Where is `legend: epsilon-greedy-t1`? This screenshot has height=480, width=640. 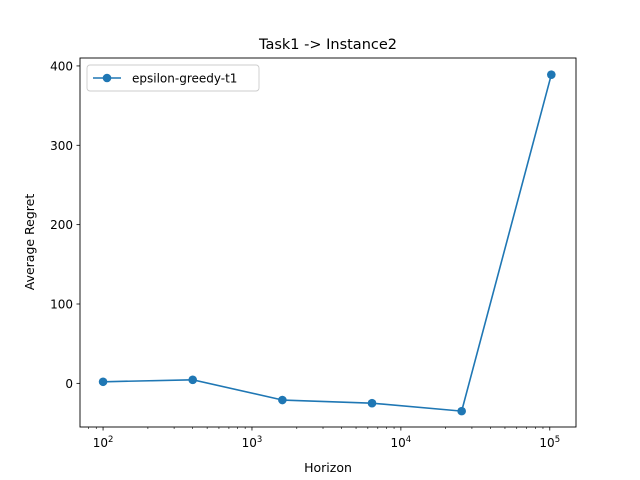
legend: epsilon-greedy-t1 is located at coordinates (173, 78).